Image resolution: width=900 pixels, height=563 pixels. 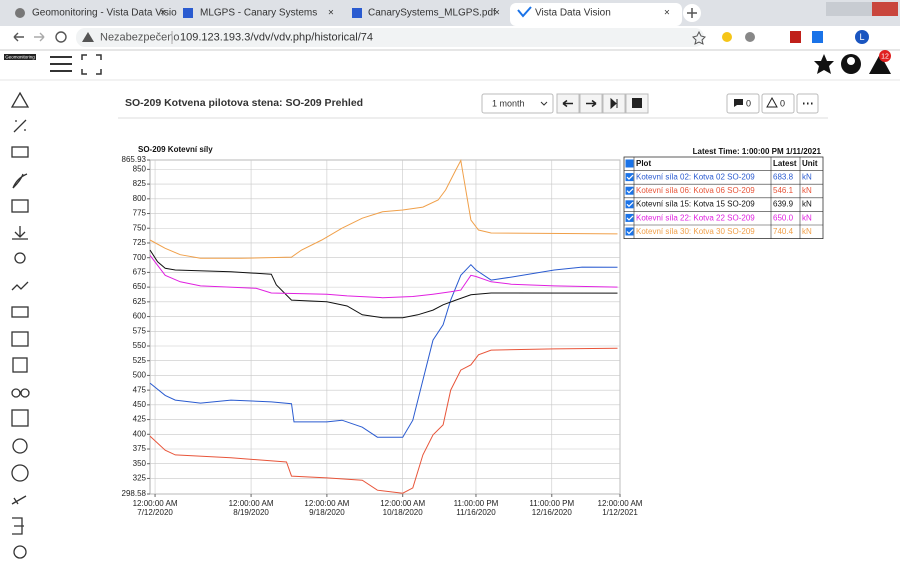 What do you see at coordinates (390, 37) in the screenshot?
I see `omnibox` at bounding box center [390, 37].